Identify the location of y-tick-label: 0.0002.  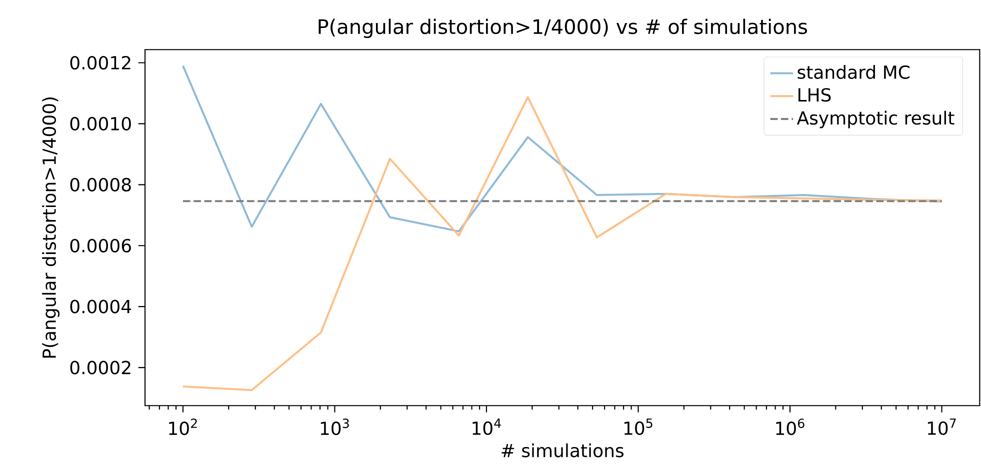
(100, 367).